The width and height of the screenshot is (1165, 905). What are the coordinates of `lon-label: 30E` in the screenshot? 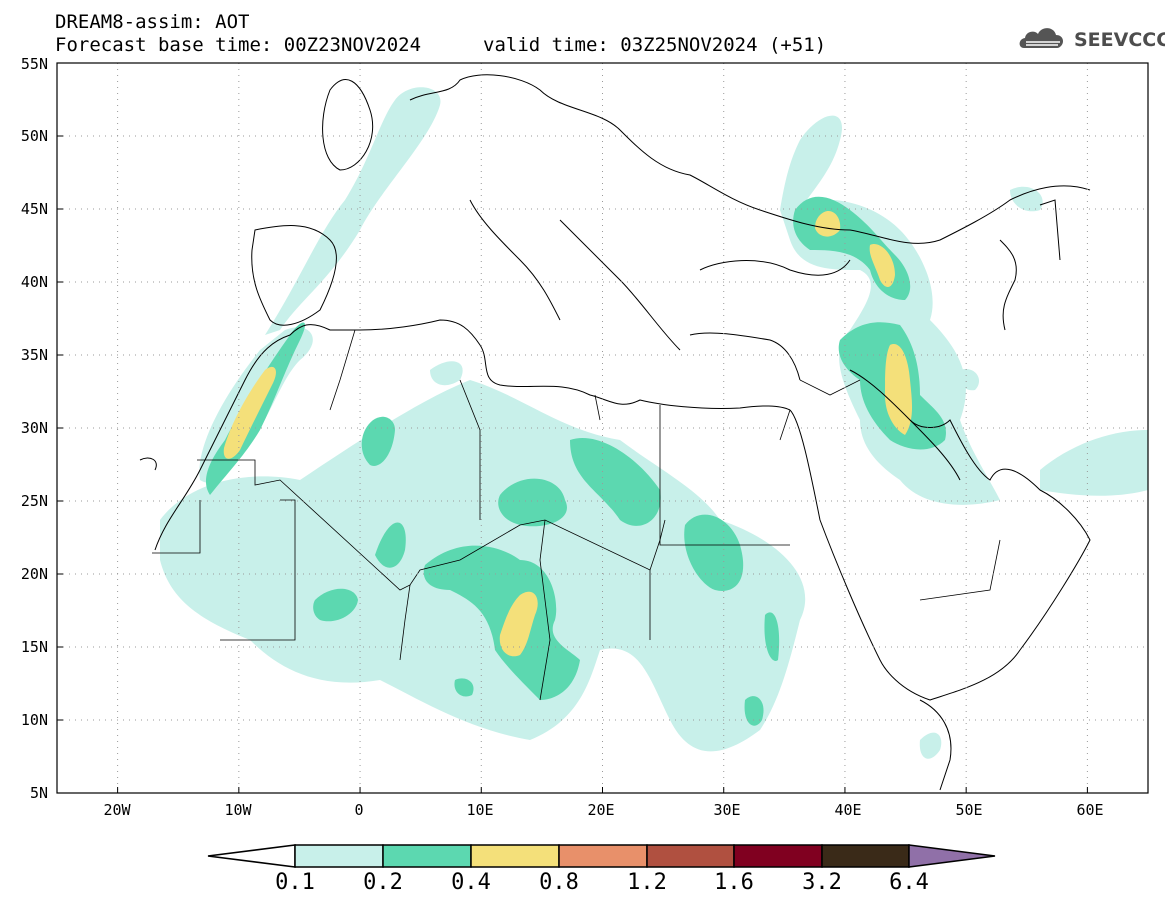 It's located at (727, 810).